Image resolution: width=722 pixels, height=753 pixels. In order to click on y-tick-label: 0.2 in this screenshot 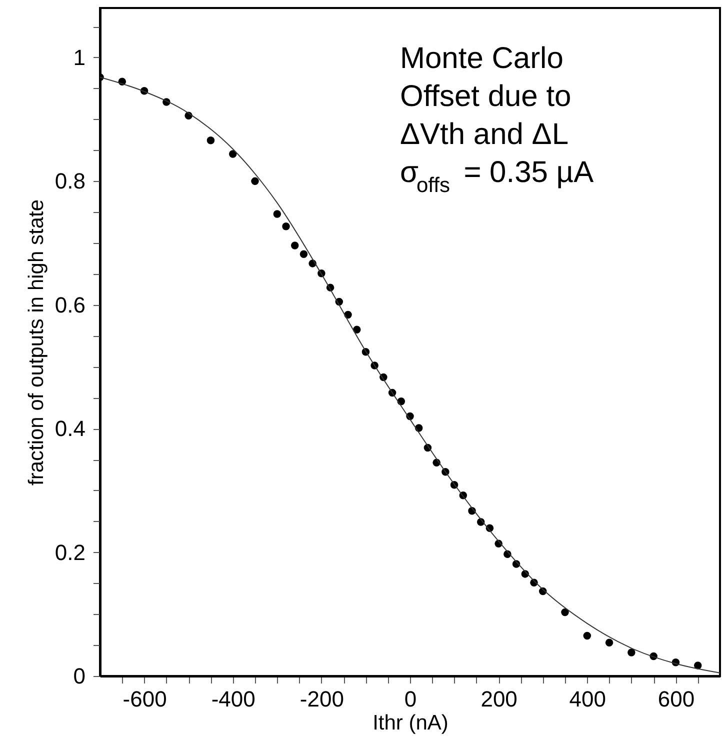, I will do `click(70, 552)`.